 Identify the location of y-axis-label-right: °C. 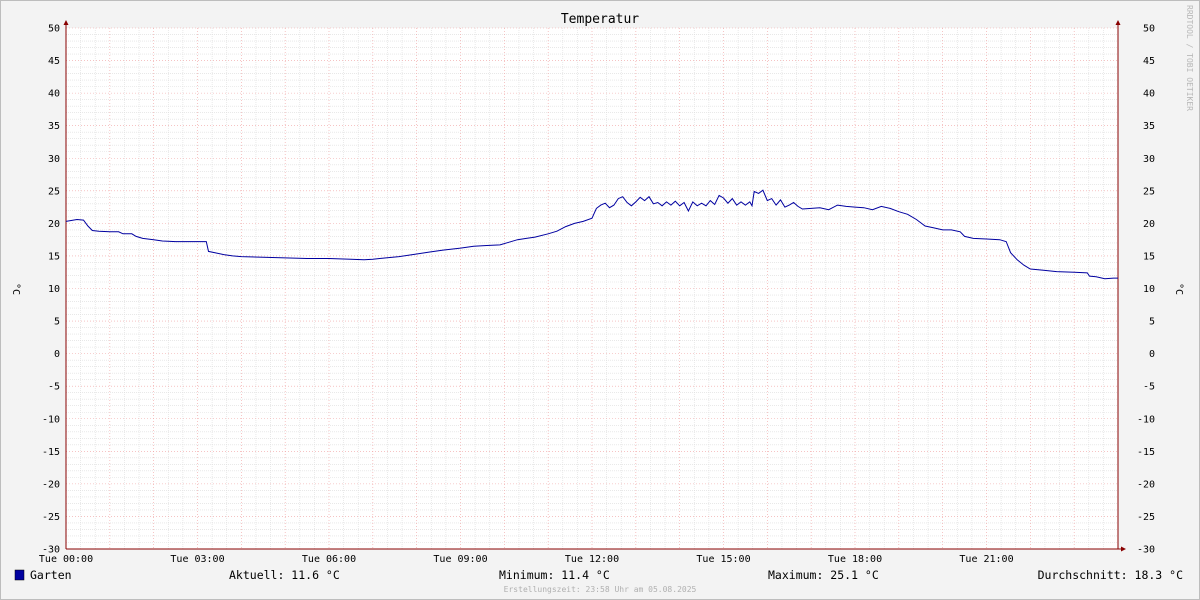
(1178, 289).